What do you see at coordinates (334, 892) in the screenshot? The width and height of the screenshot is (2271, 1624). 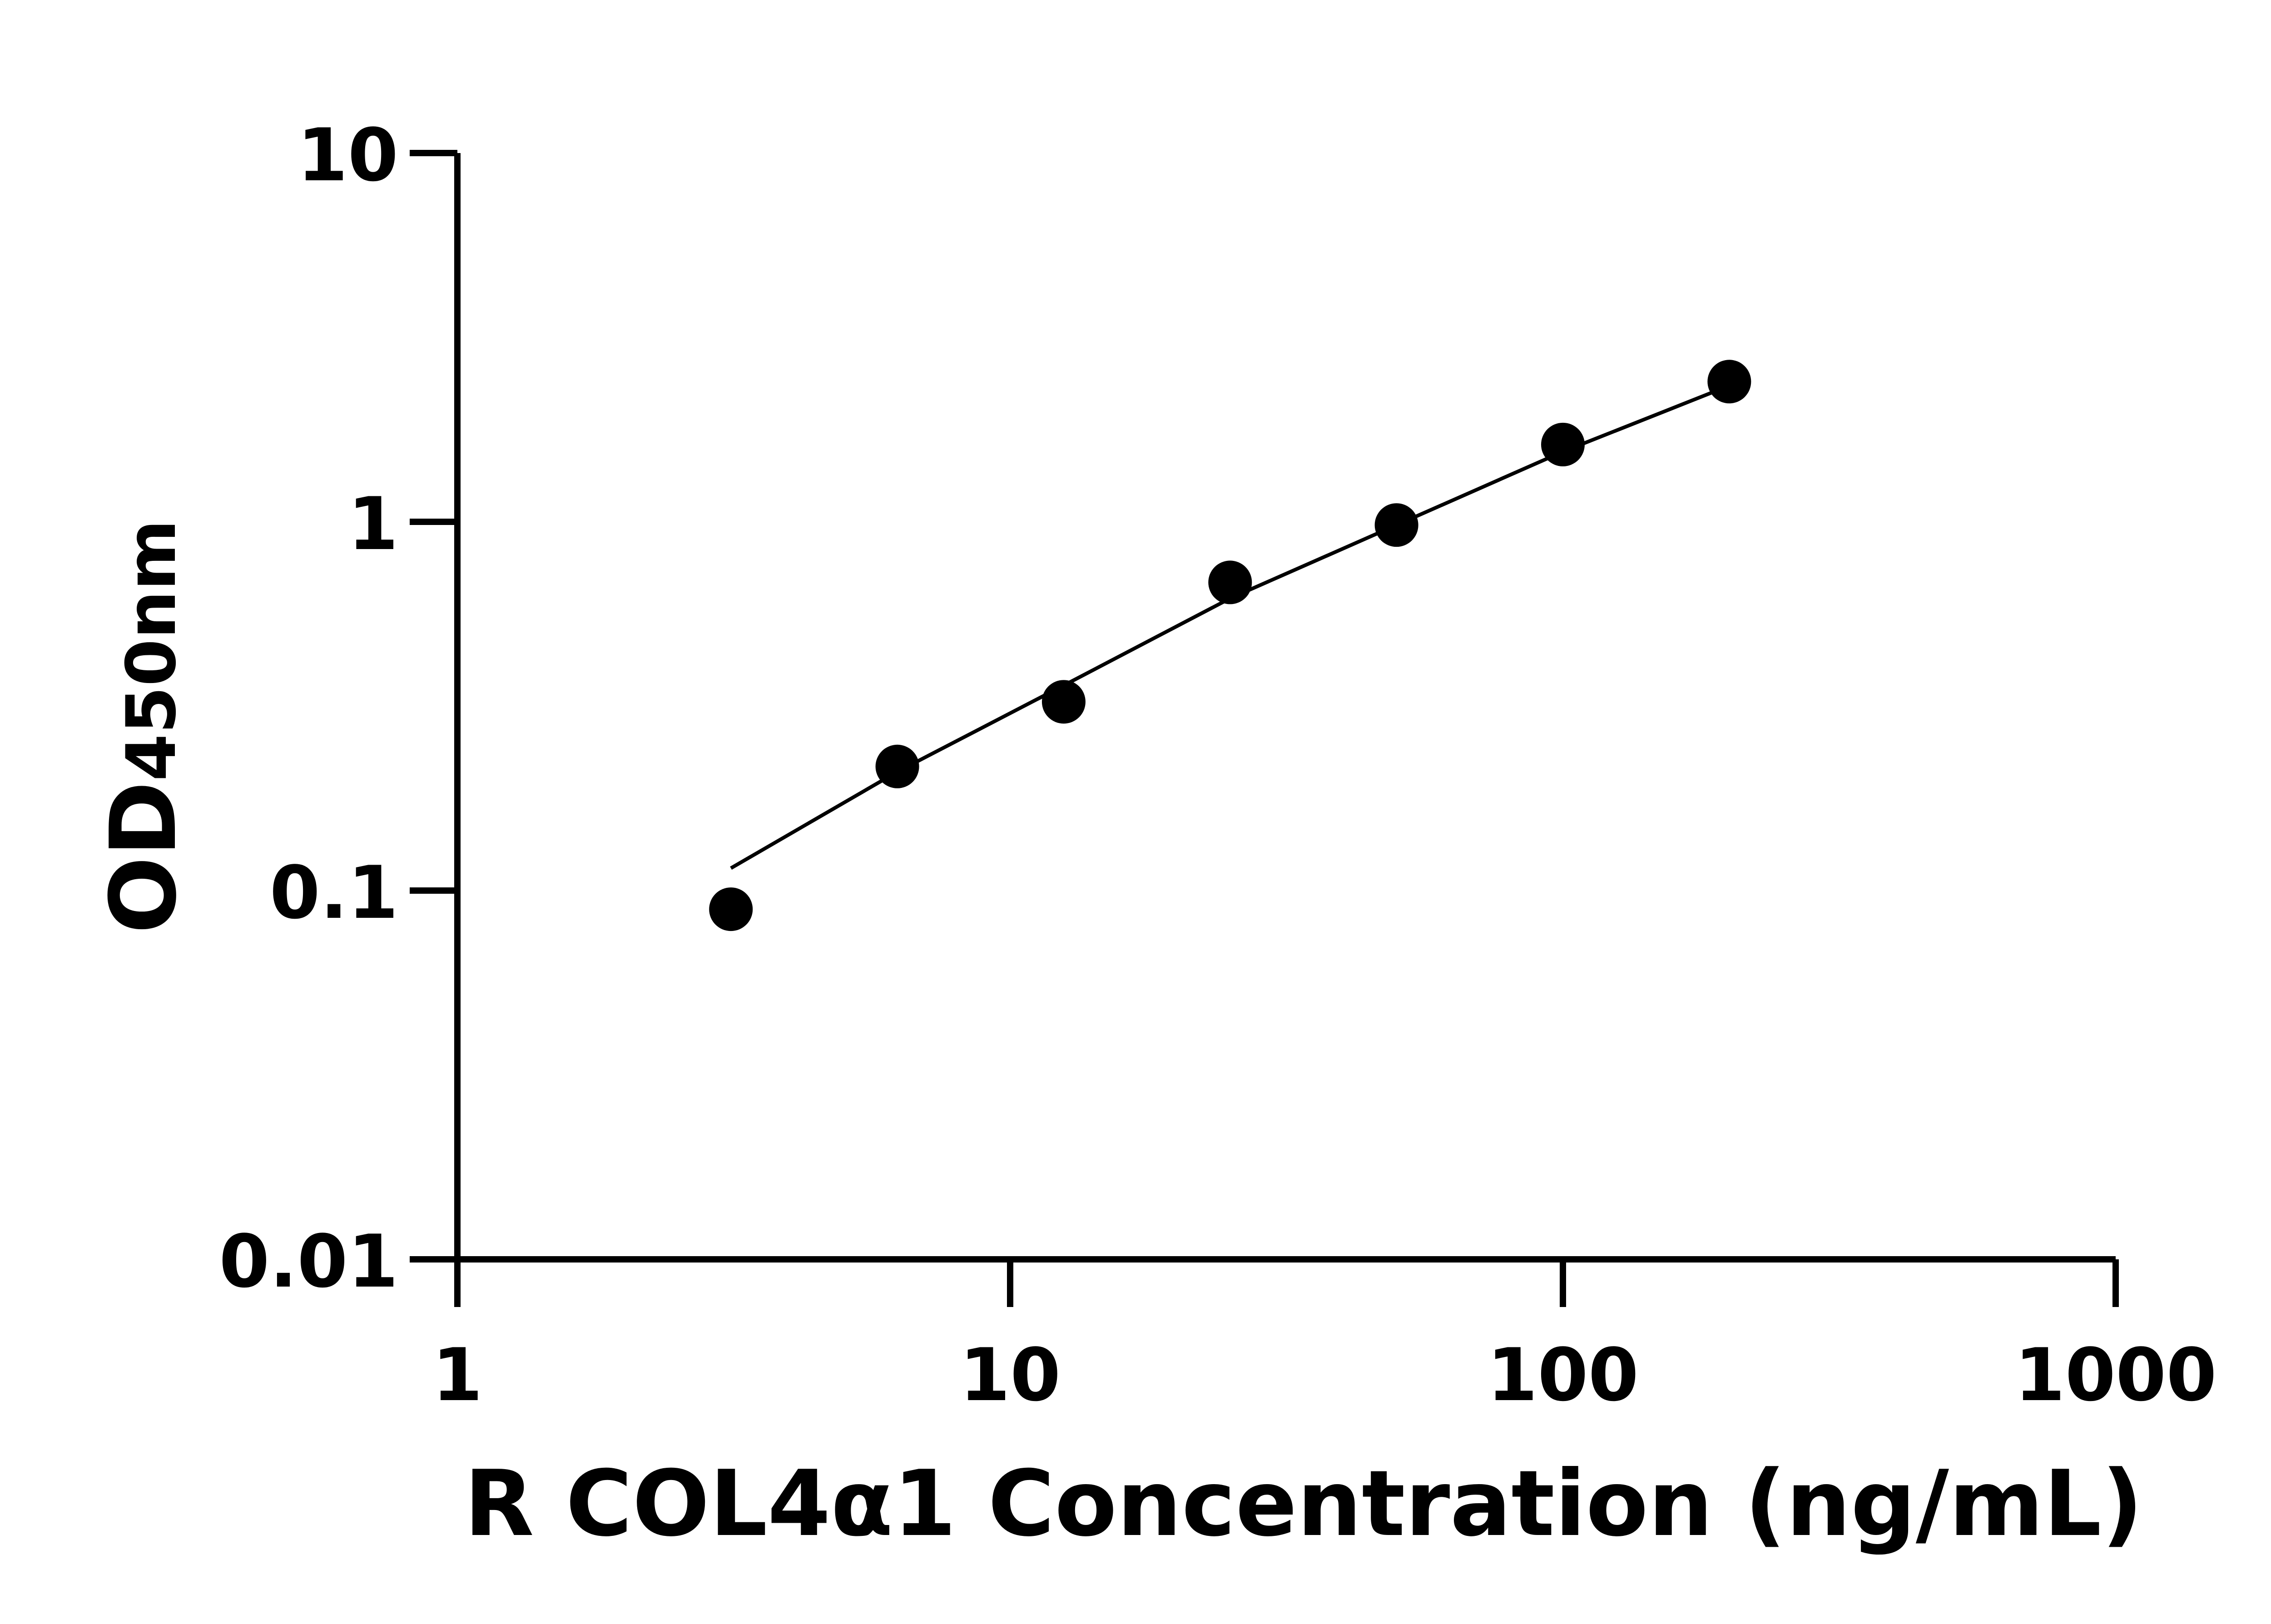 I see `y-tick-label: 0.1` at bounding box center [334, 892].